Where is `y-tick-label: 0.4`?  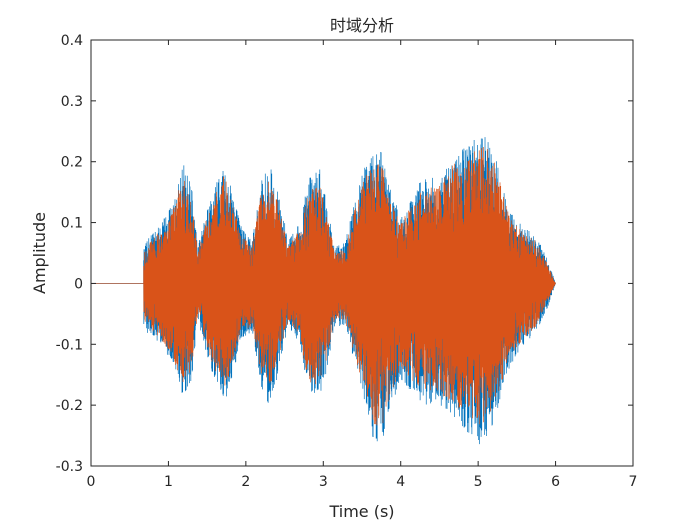 y-tick-label: 0.4 is located at coordinates (72, 41).